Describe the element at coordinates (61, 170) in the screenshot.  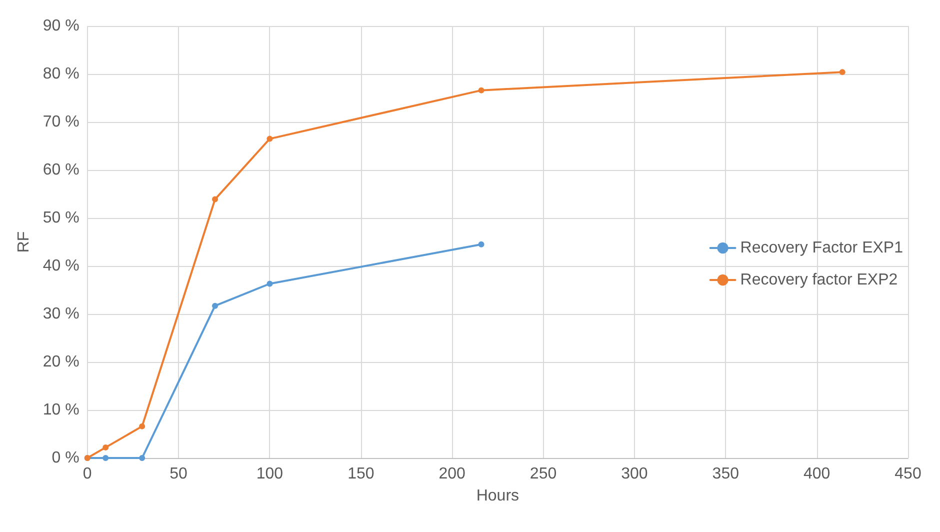
I see `y-tick-label: 60 %` at that location.